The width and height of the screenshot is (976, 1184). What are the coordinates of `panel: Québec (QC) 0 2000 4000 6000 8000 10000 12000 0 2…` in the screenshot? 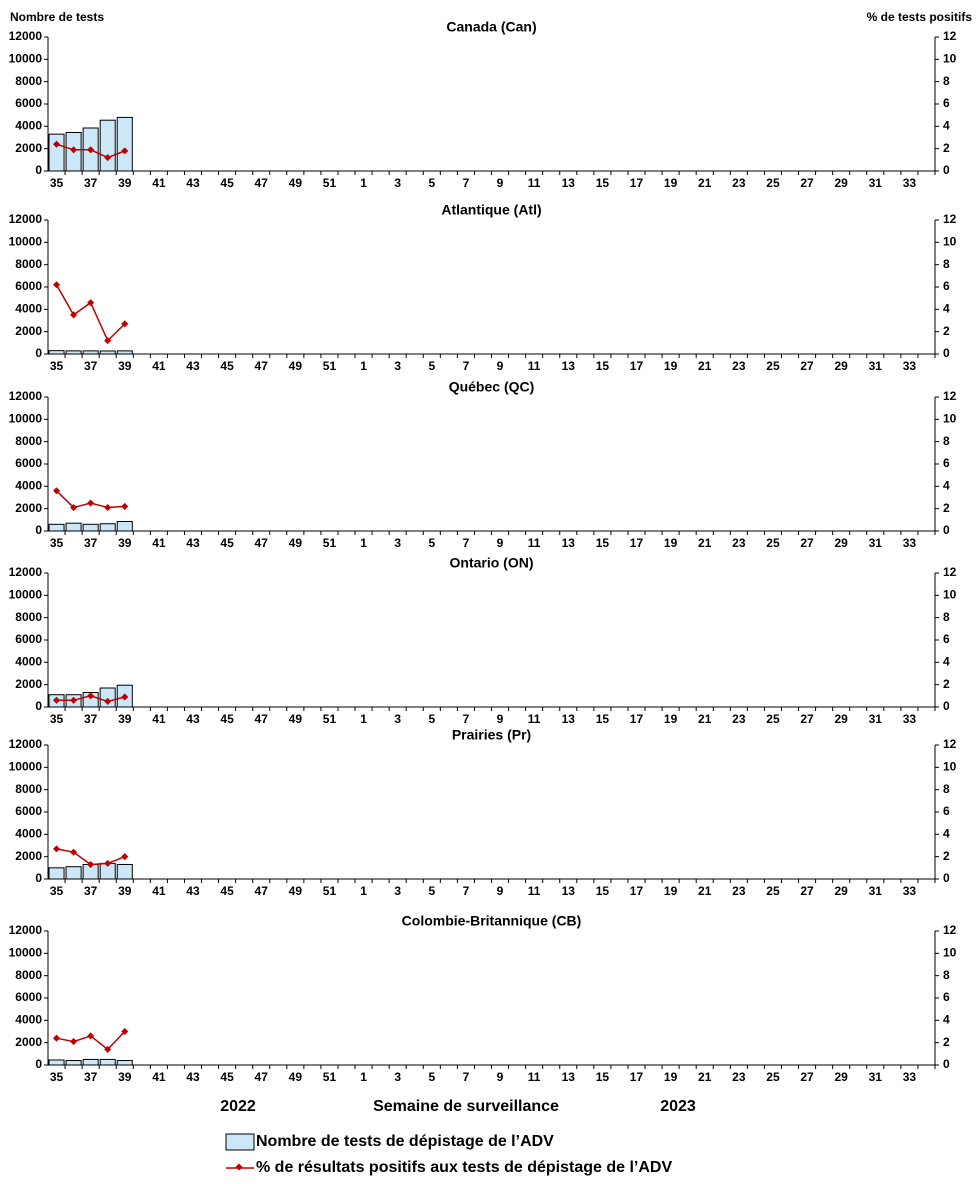 It's located at (483, 464).